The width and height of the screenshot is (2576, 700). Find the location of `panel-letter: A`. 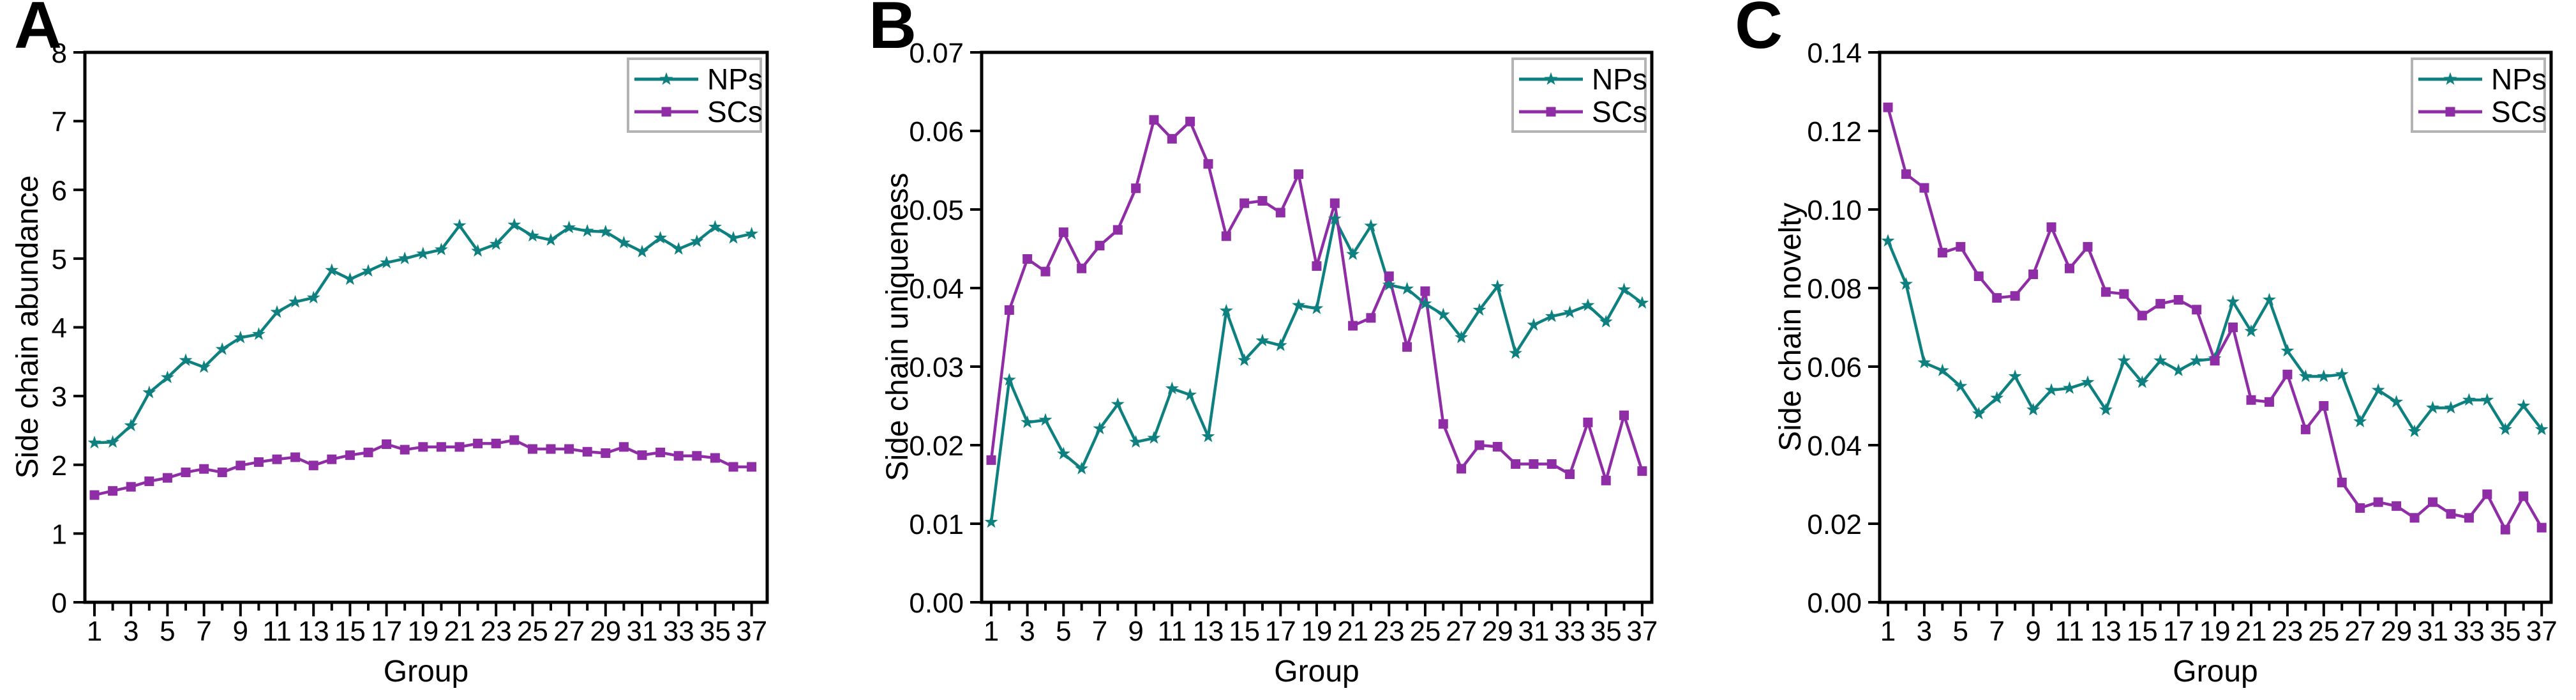

panel-letter: A is located at coordinates (38, 32).